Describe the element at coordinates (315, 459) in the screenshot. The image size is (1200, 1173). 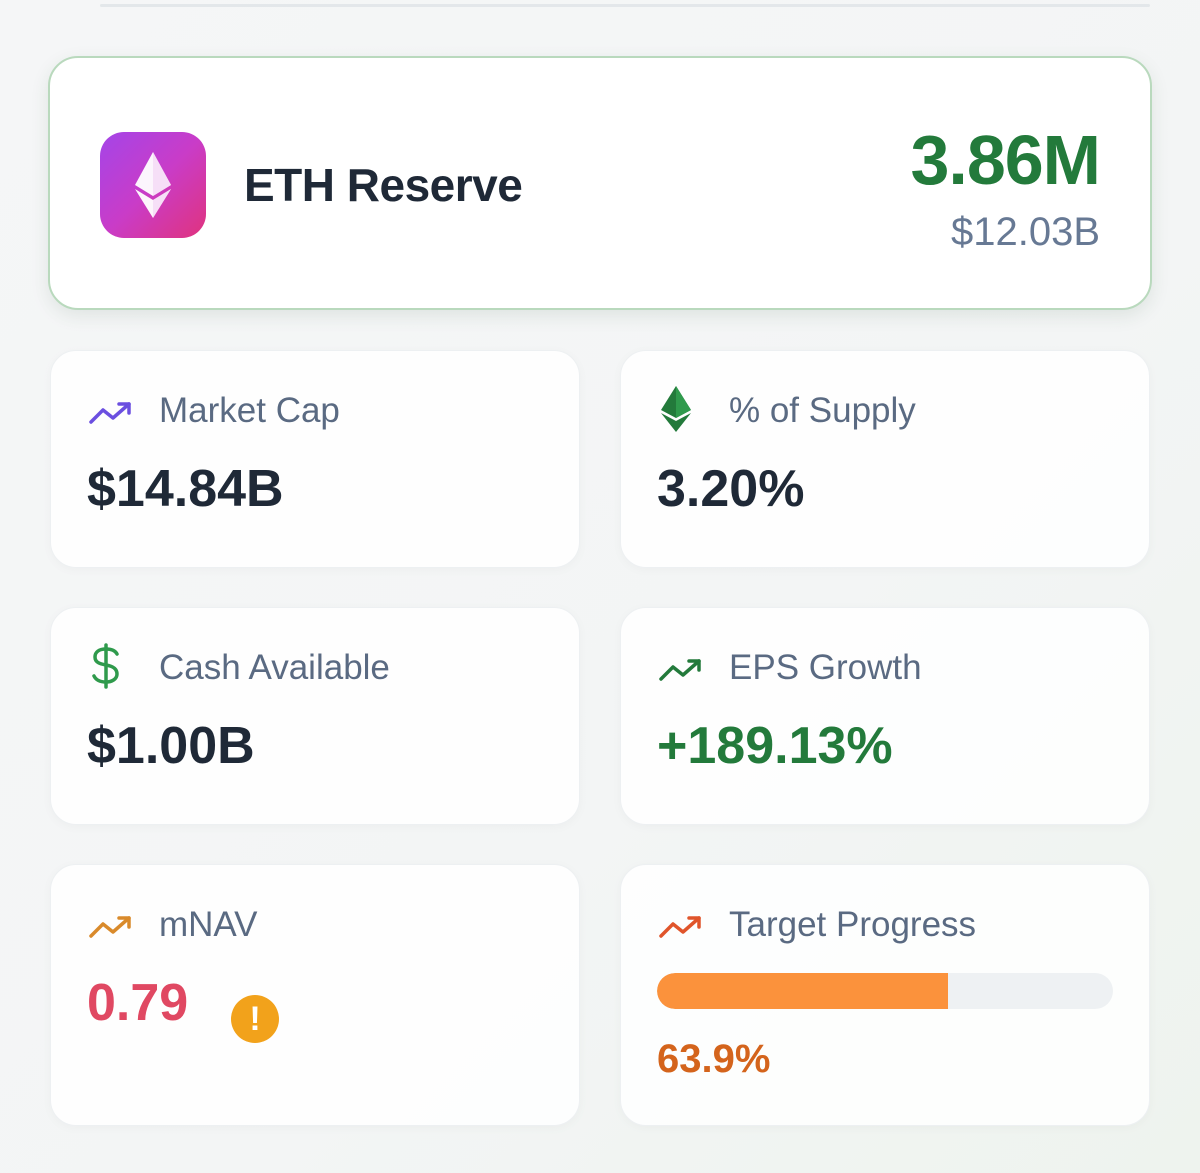
I see `market-cap-card: Market Cap $14.84B` at that location.